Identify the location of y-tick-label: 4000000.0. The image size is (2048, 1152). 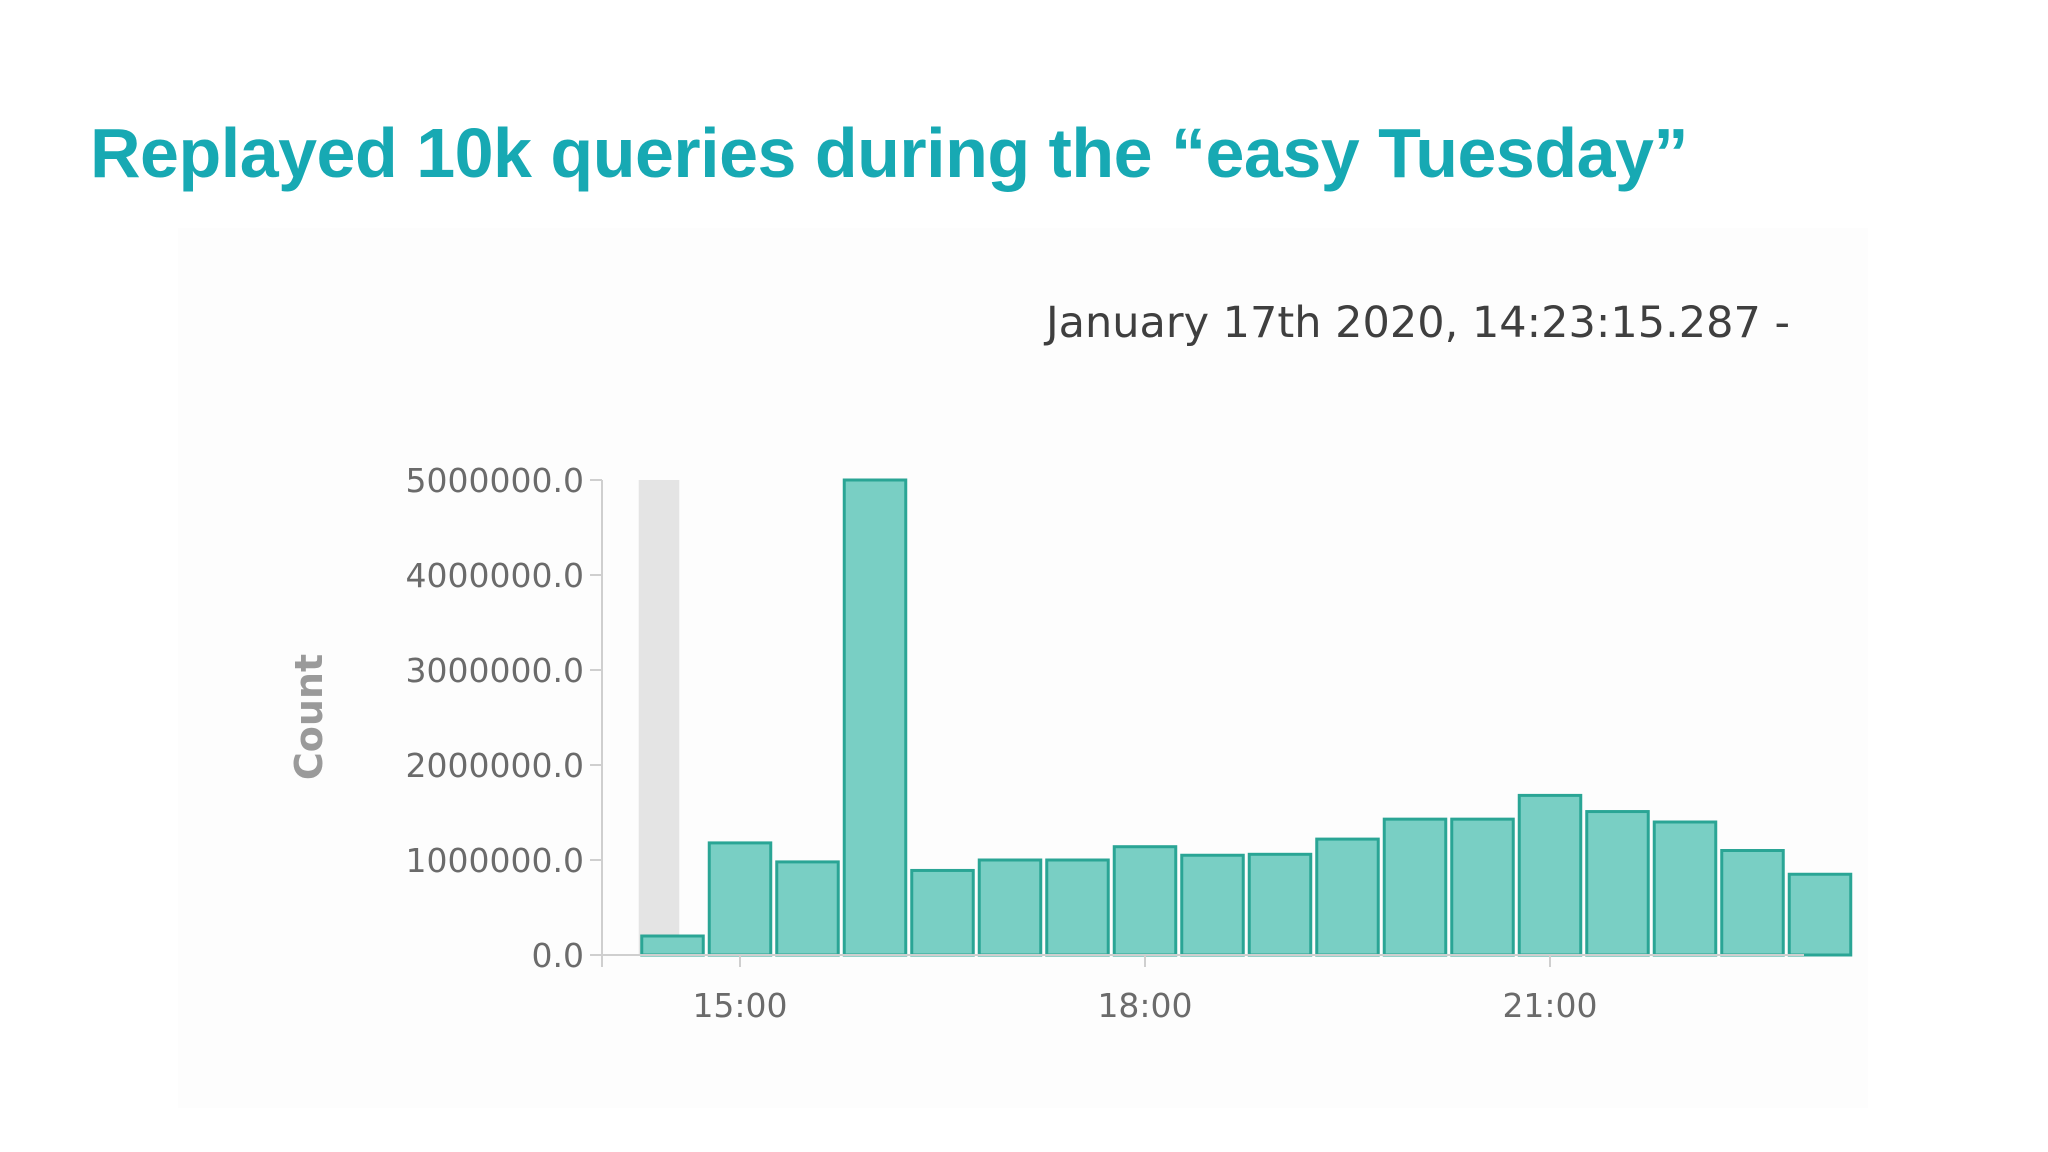
(495, 575).